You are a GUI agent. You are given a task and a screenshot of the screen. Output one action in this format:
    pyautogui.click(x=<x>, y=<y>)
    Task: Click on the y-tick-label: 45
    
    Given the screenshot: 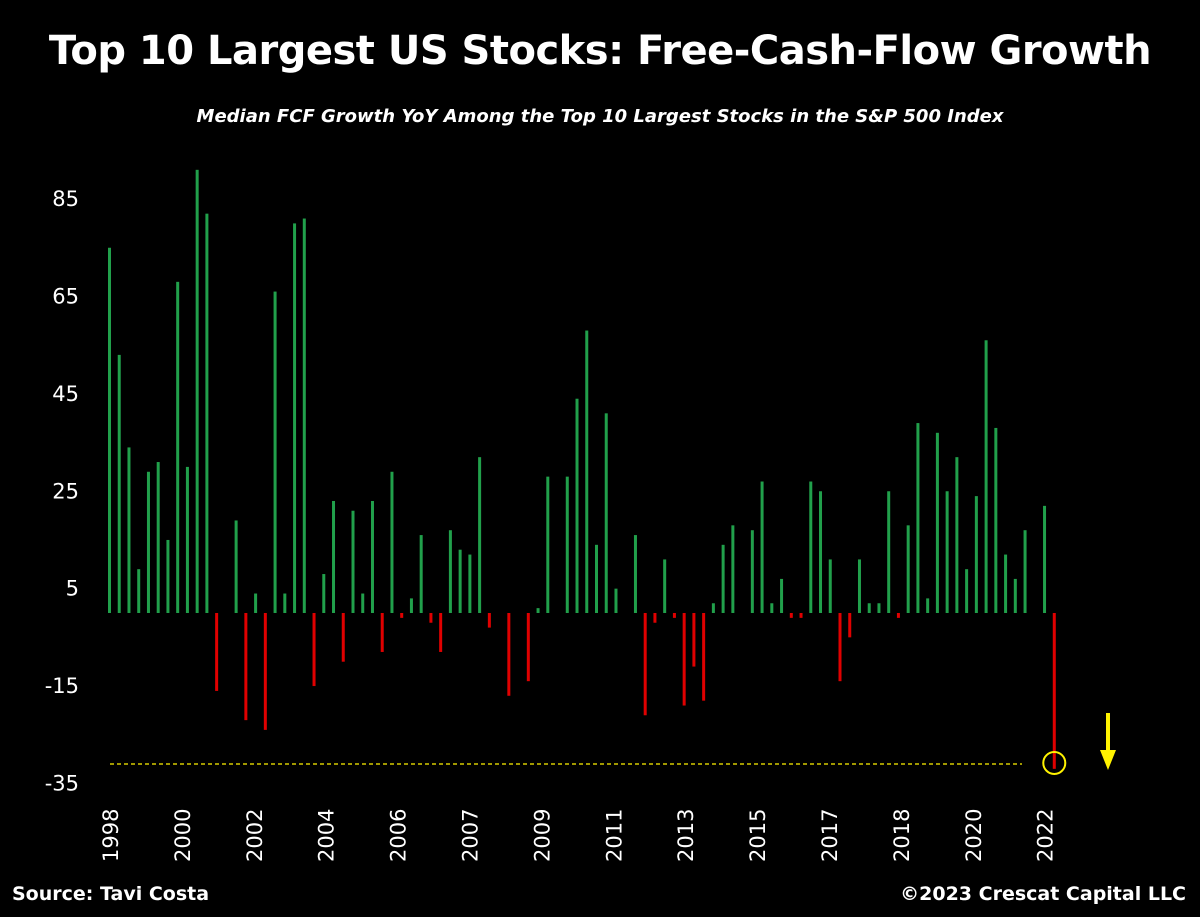 What is the action you would take?
    pyautogui.click(x=65, y=394)
    